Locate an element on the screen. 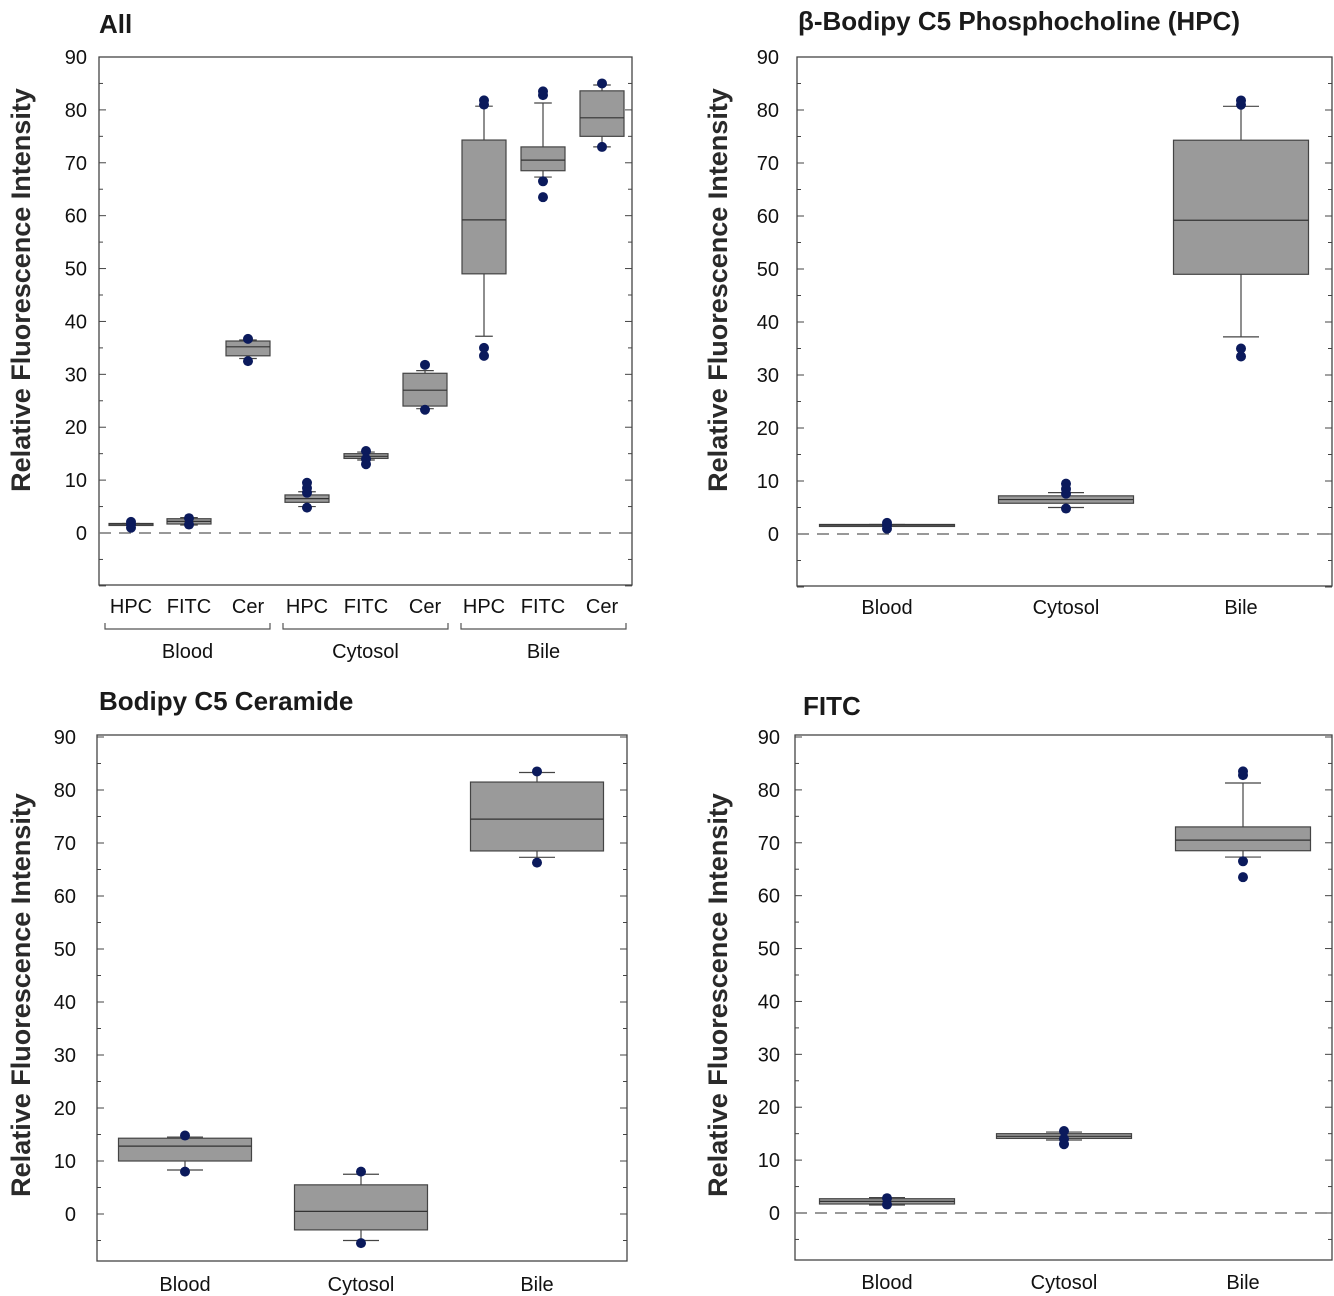 This screenshot has height=1296, width=1334. panel-title: All is located at coordinates (115, 24).